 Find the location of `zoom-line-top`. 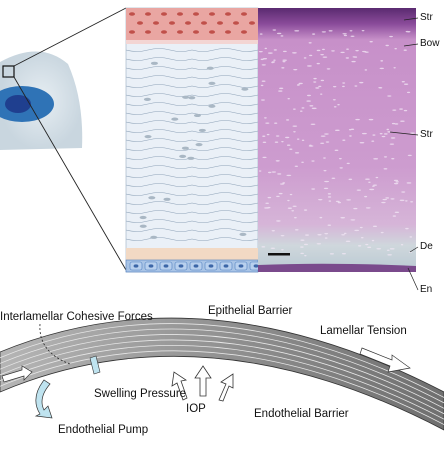

zoom-line-top is located at coordinates (70, 37).